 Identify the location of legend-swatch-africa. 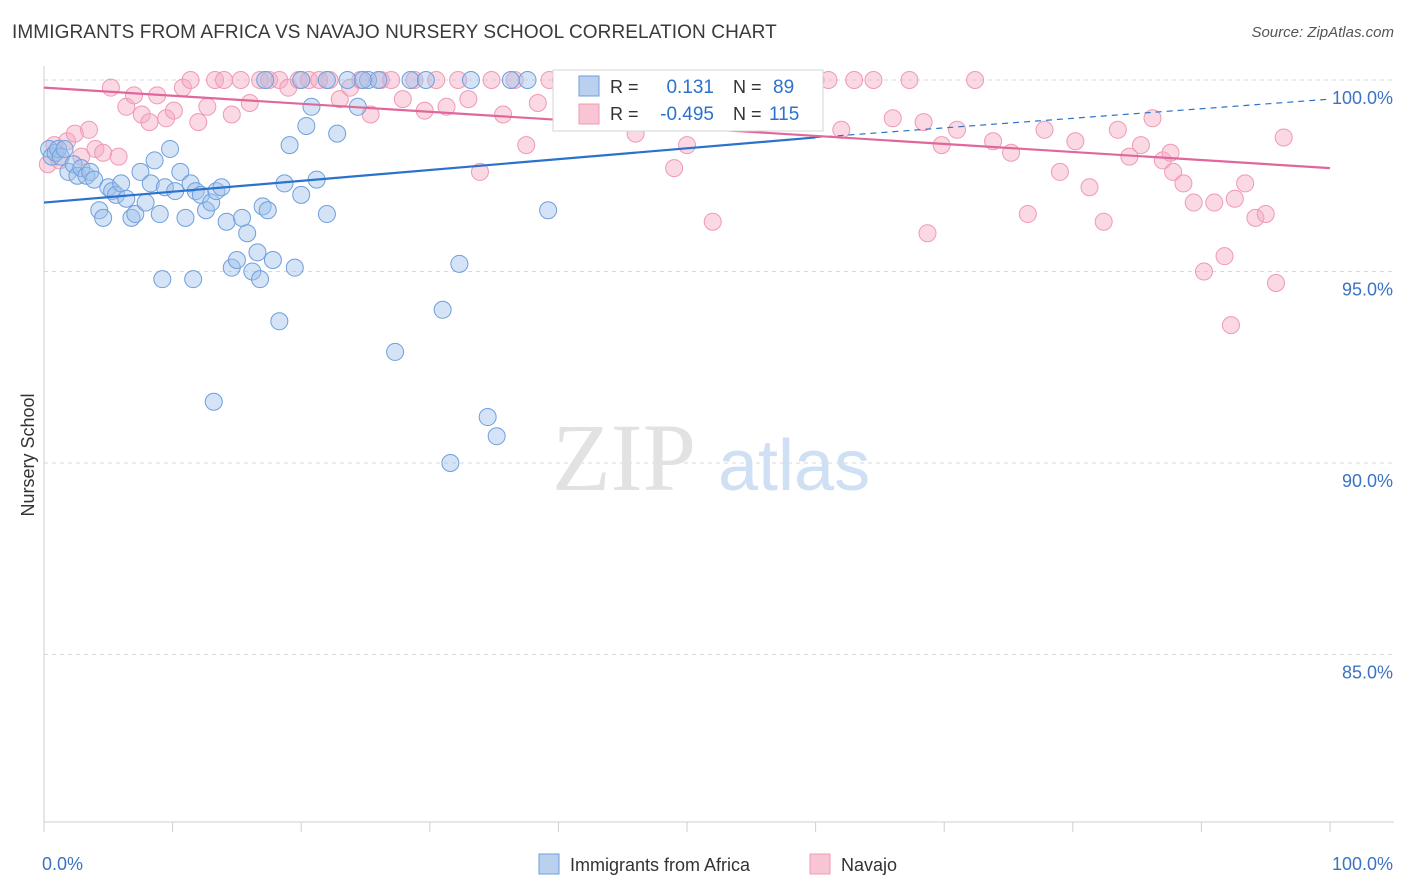
(549, 864).